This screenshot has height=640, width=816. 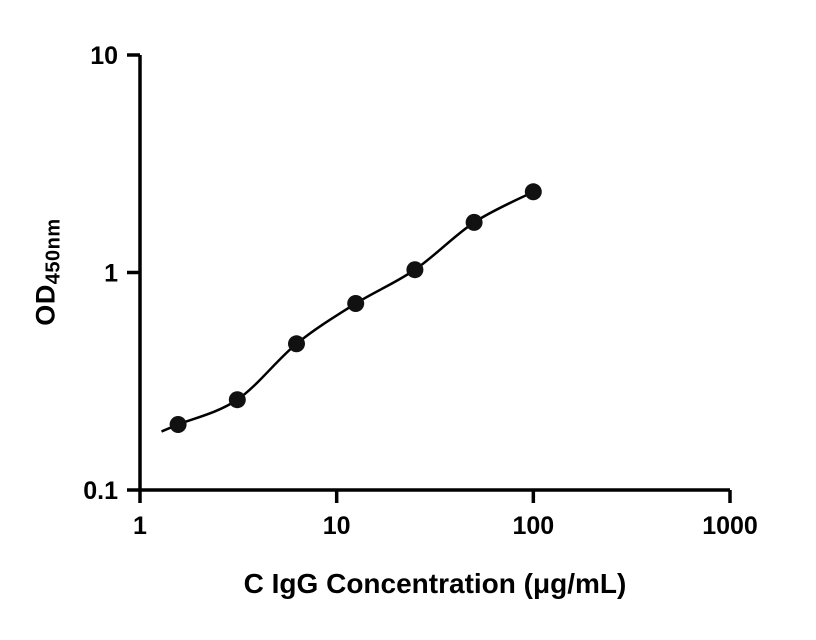 I want to click on y-tick-label: 1, so click(x=111, y=274).